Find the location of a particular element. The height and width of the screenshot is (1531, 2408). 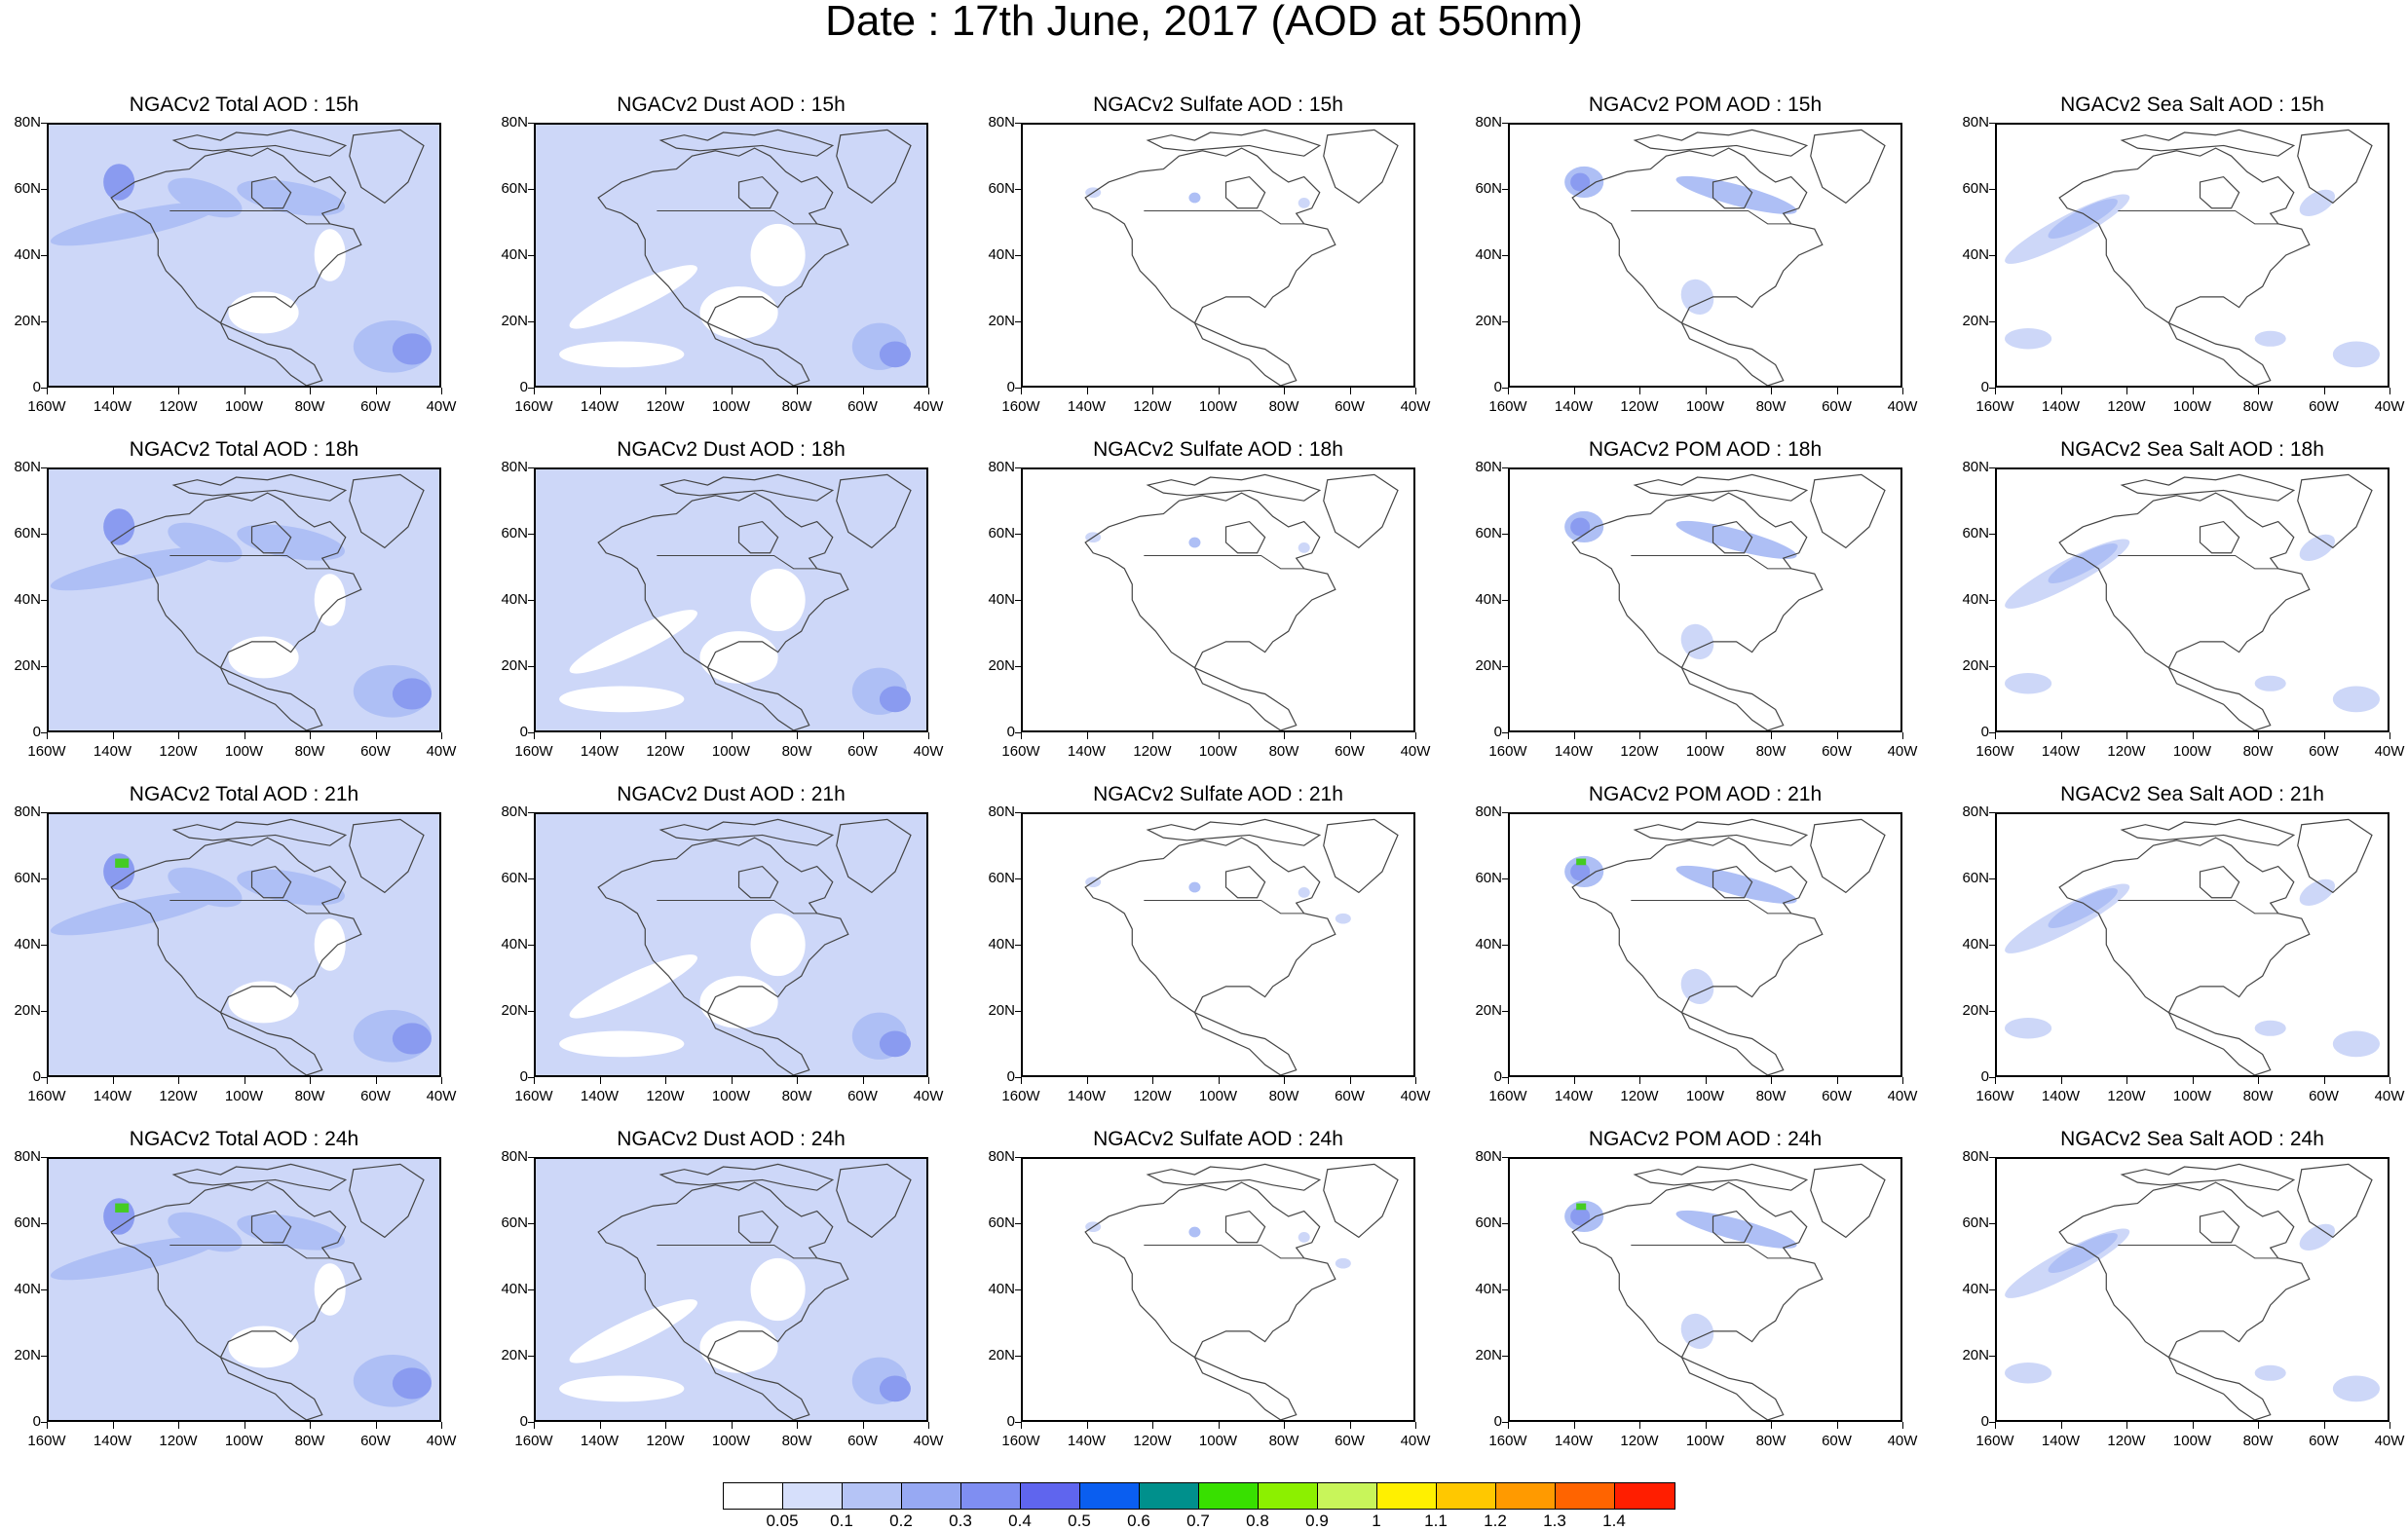

map-panel-pom is located at coordinates (1705, 944).